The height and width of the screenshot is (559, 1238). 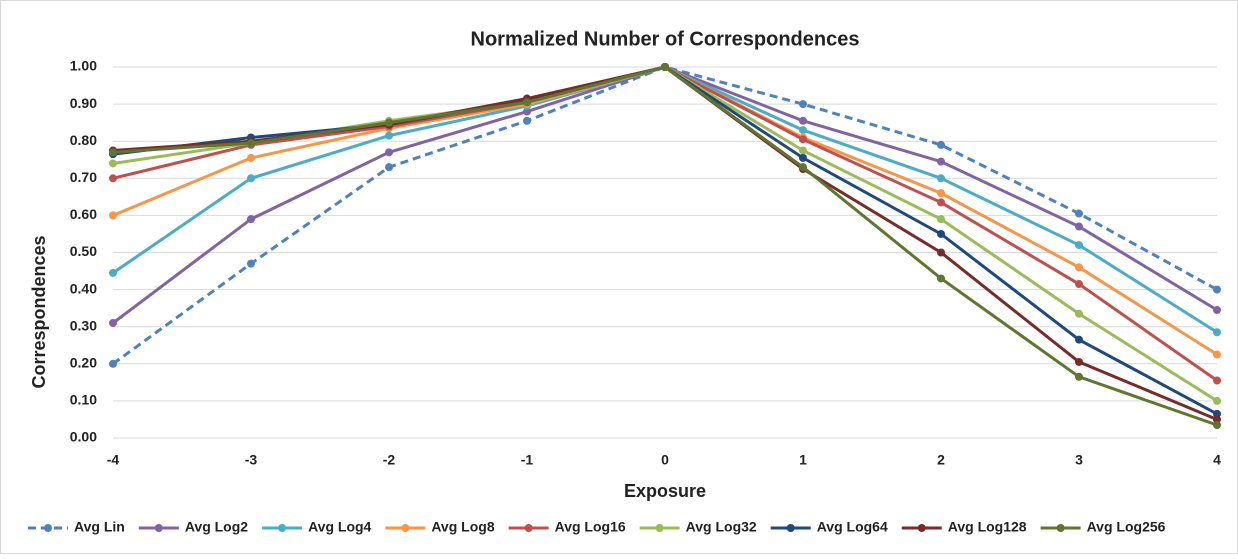 I want to click on x-tick-label: 4, so click(x=1217, y=460).